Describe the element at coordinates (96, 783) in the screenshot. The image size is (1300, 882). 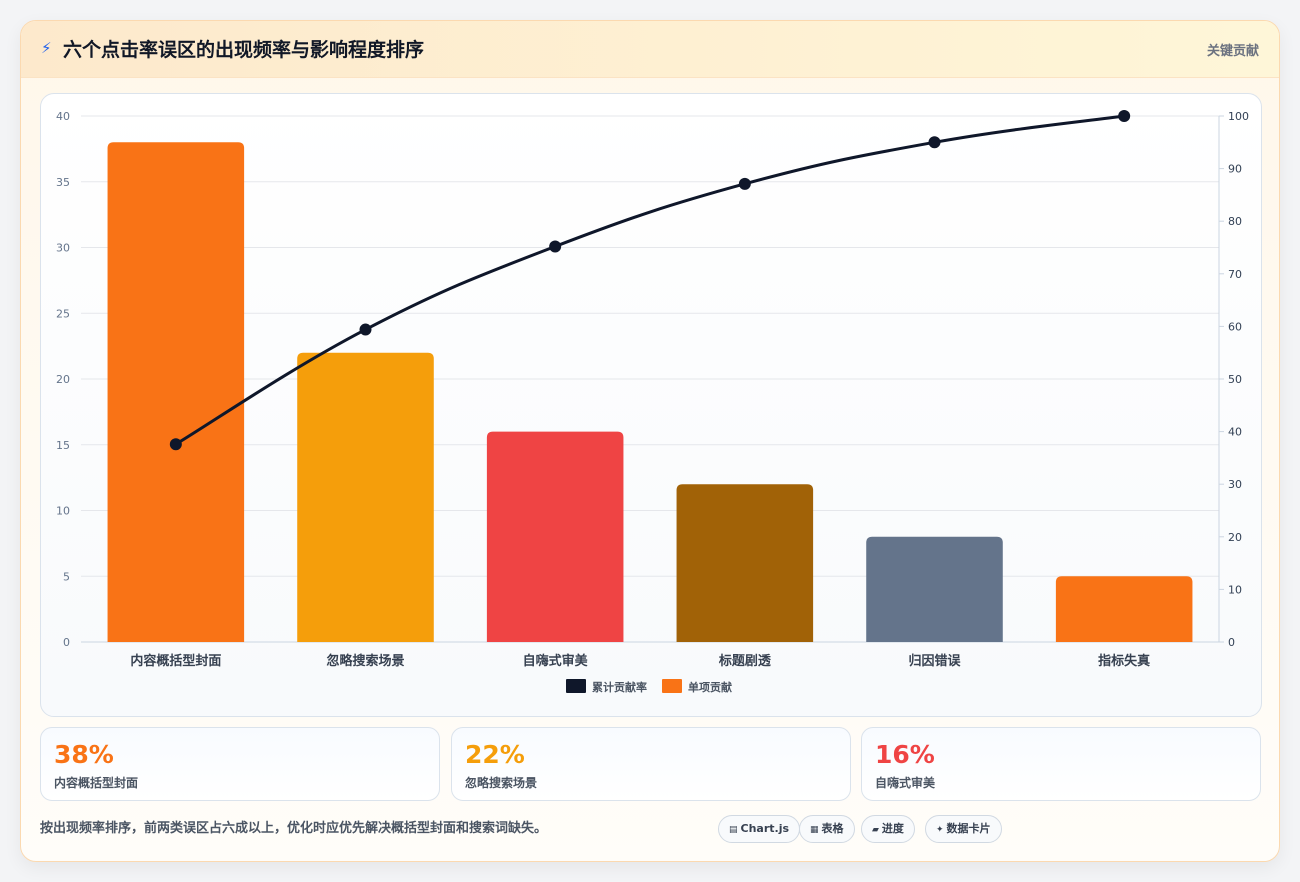
I see `stat-label: 内容概括型封面` at that location.